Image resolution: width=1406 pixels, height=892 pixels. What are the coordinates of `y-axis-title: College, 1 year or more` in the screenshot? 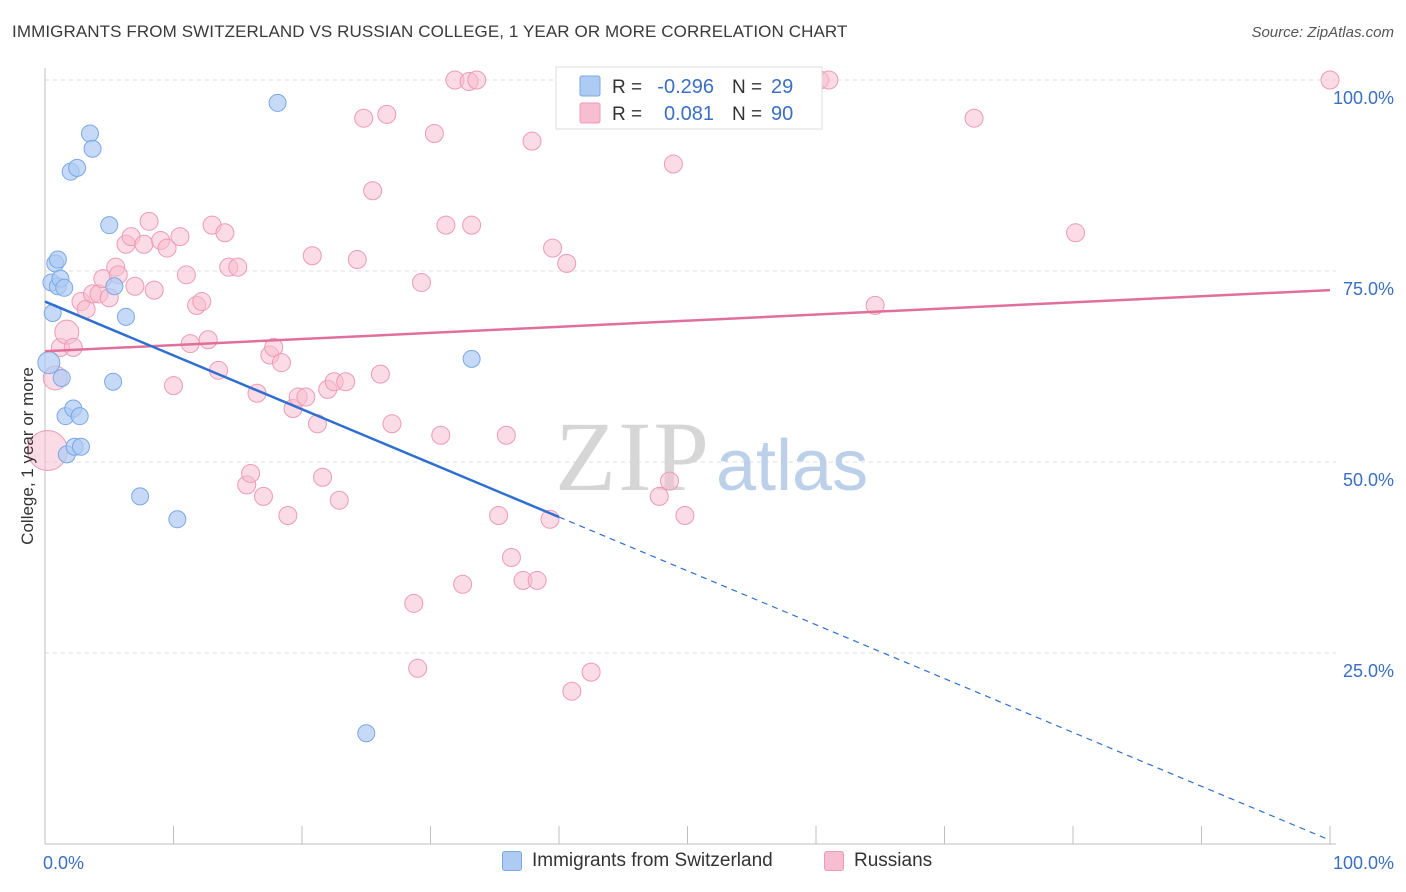 It's located at (27, 456).